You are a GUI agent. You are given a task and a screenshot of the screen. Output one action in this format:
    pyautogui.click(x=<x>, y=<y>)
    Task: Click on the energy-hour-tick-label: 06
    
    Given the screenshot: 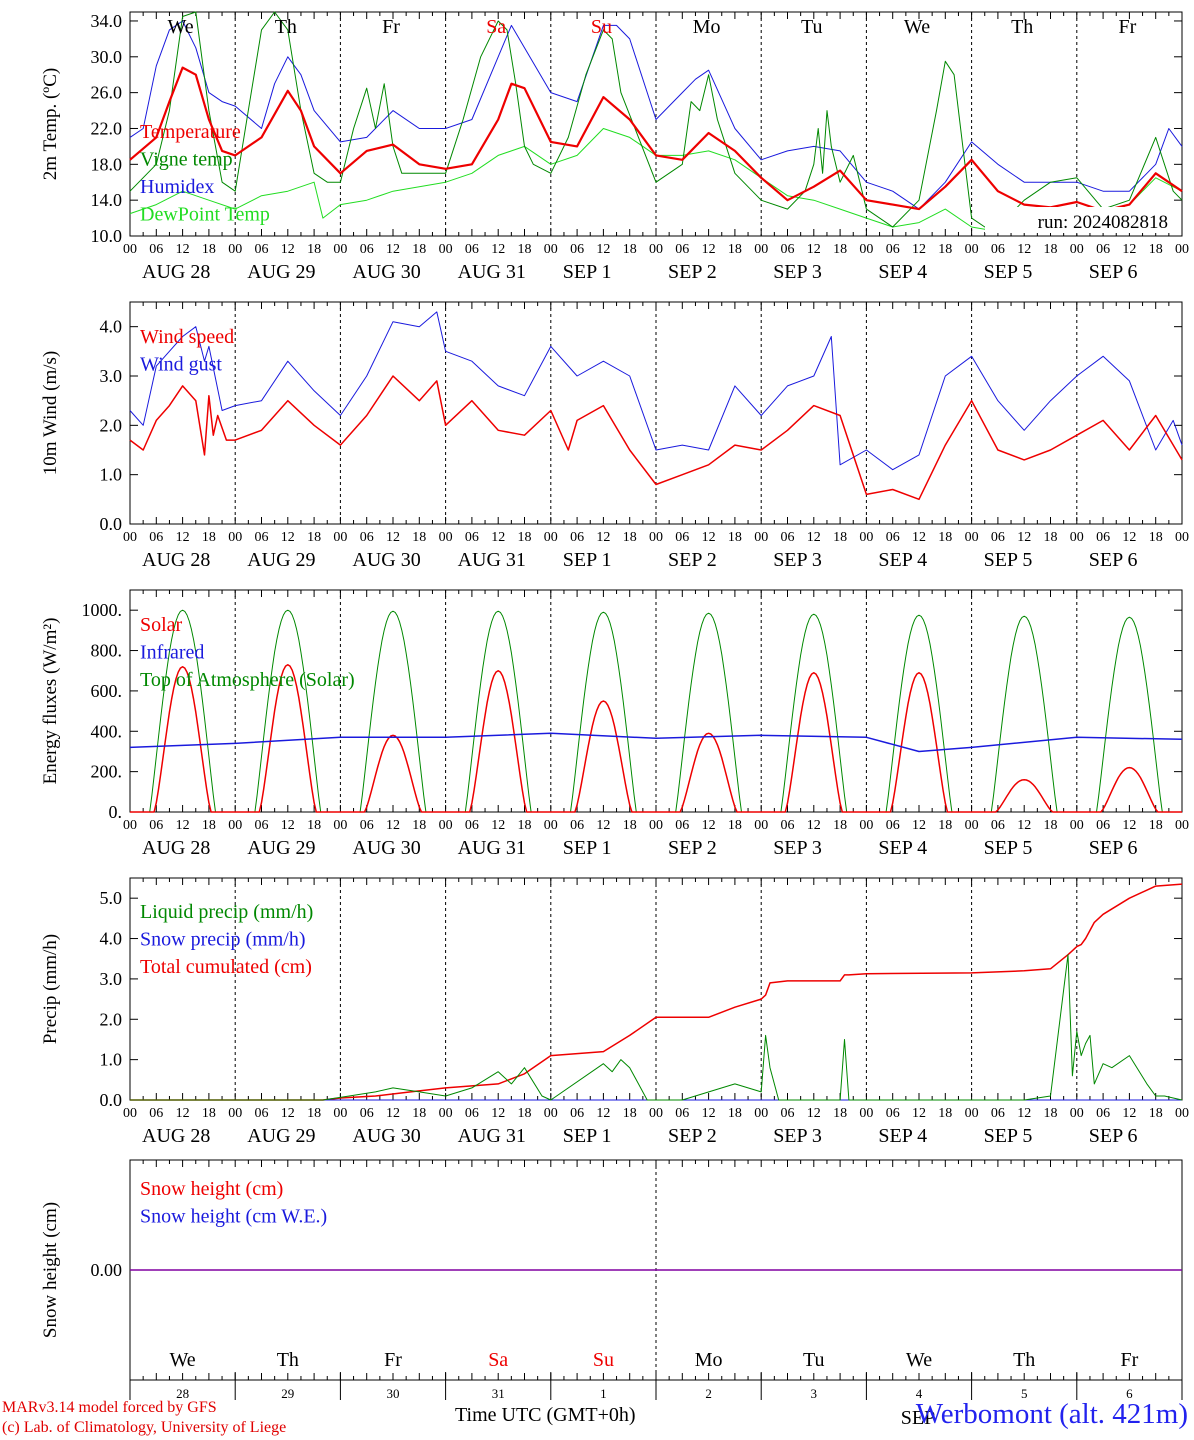 What is the action you would take?
    pyautogui.click(x=472, y=825)
    